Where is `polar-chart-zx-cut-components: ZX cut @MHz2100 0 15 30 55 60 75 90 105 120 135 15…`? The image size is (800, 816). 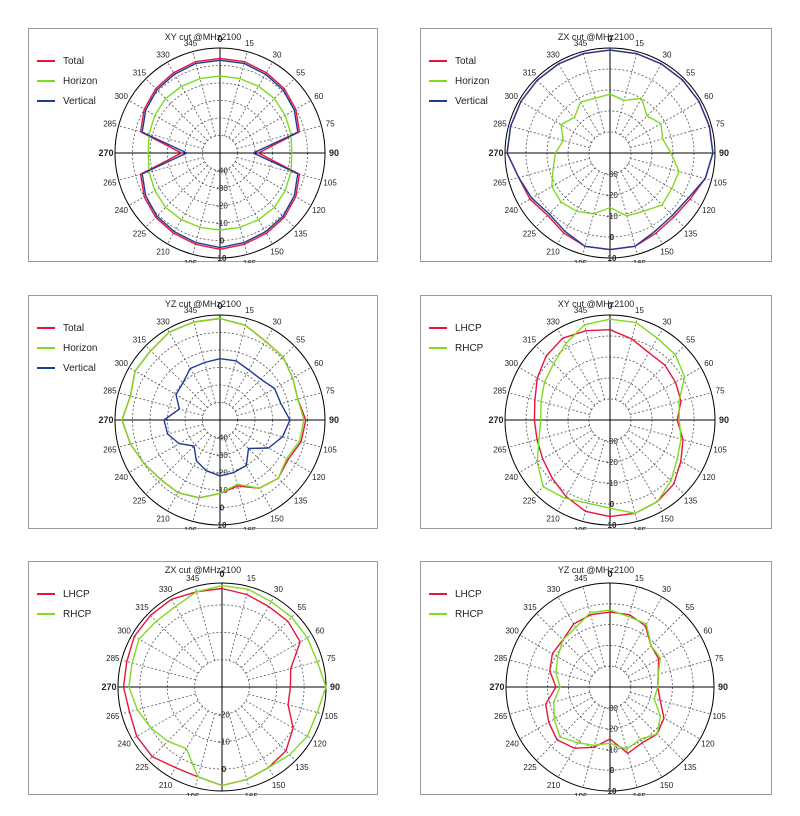 polar-chart-zx-cut-components: ZX cut @MHz2100 0 15 30 55 60 75 90 105 120 135 15… is located at coordinates (596, 145).